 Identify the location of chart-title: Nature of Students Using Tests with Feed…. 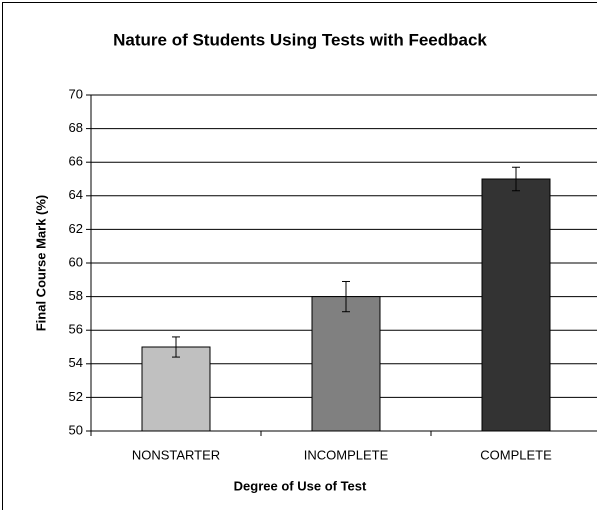
(300, 39).